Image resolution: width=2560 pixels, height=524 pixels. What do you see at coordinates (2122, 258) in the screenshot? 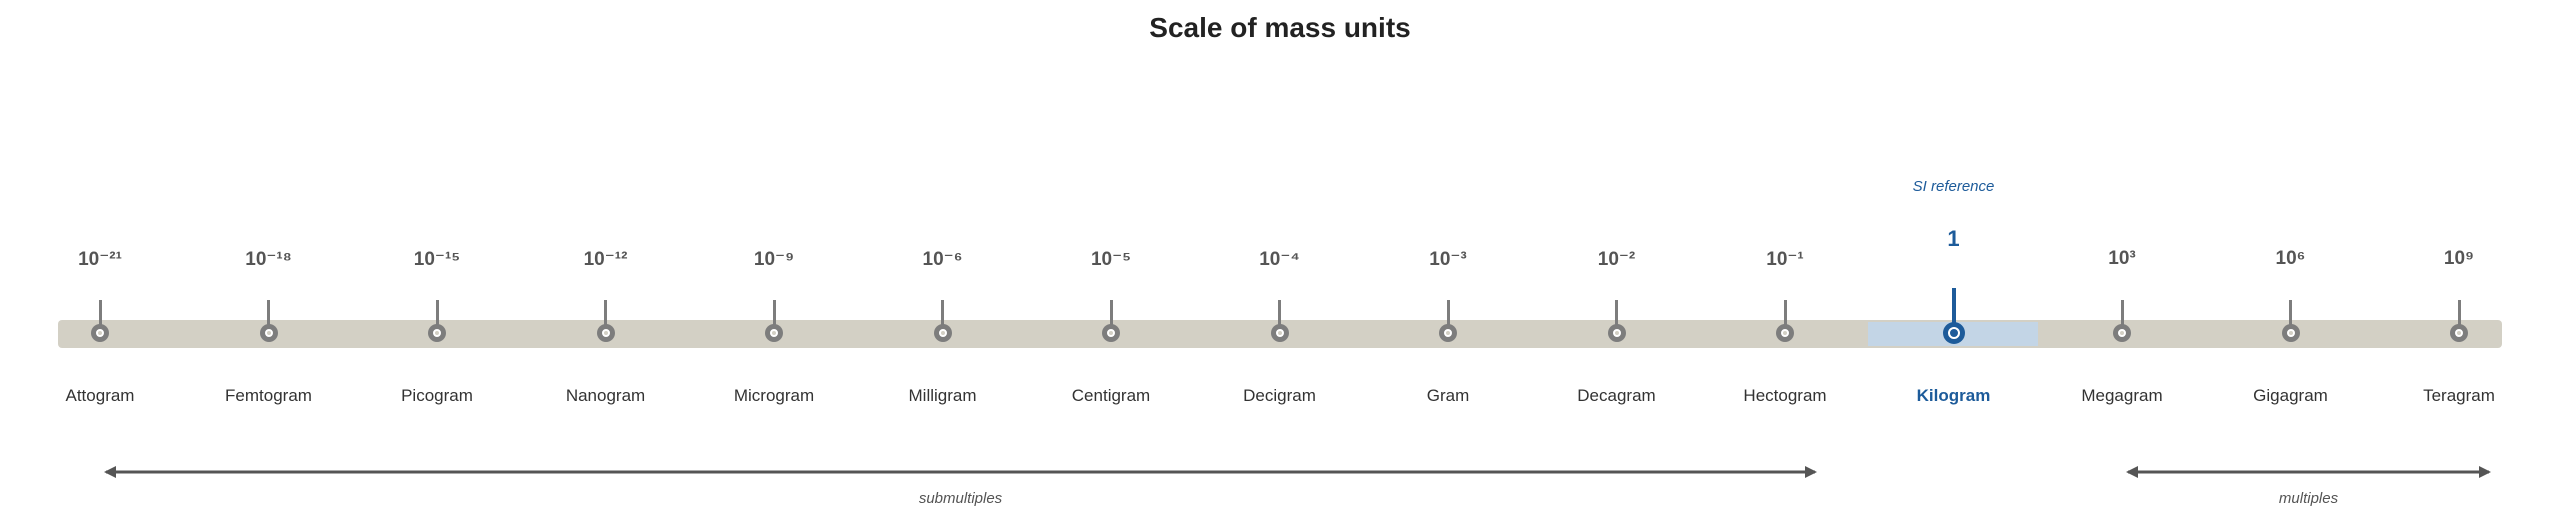
I see `unit-exponent: 10³` at bounding box center [2122, 258].